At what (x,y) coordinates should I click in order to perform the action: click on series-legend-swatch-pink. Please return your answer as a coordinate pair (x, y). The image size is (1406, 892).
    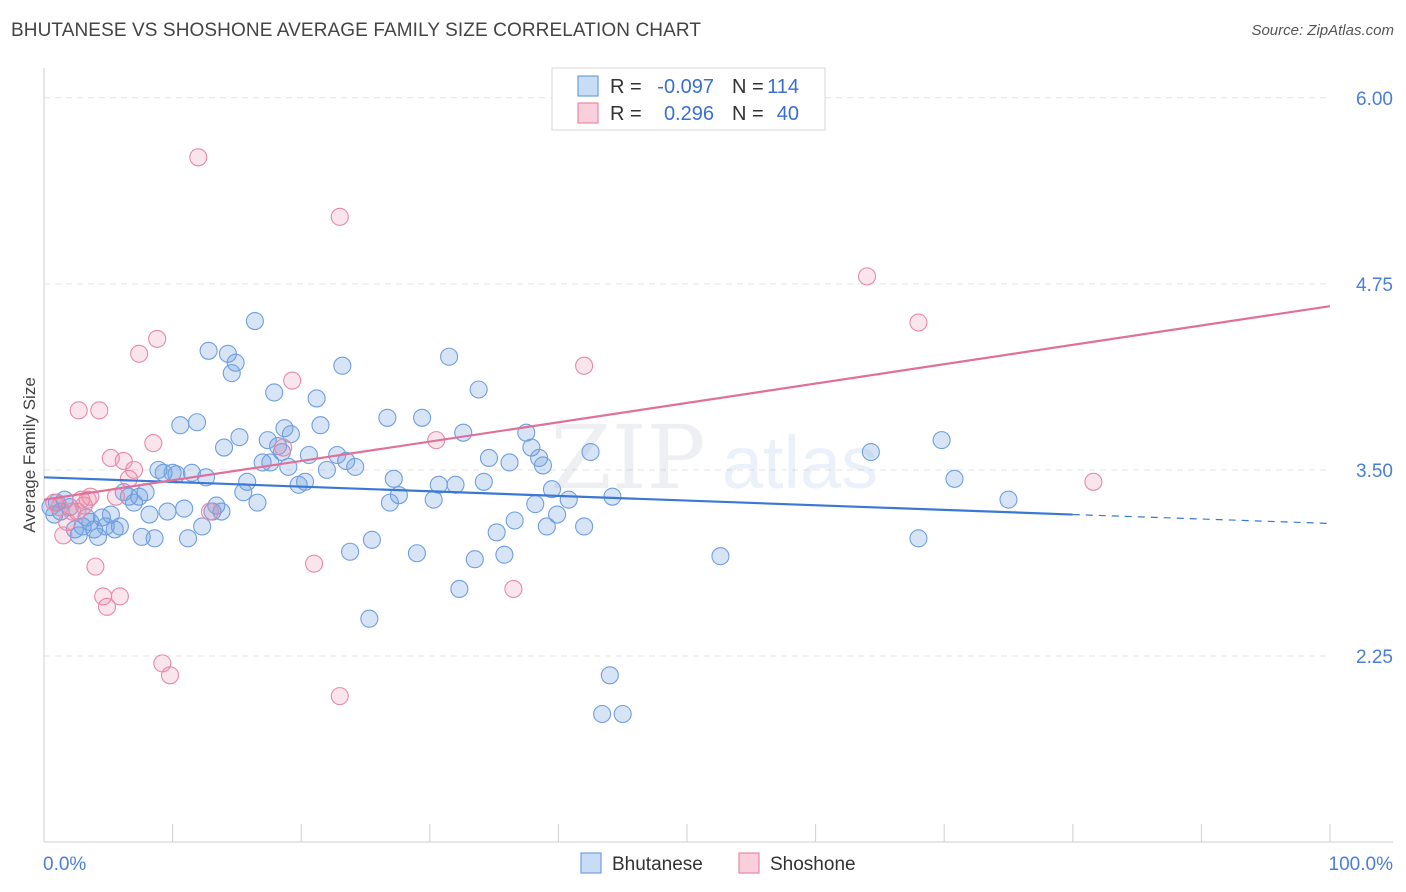
    Looking at the image, I should click on (749, 863).